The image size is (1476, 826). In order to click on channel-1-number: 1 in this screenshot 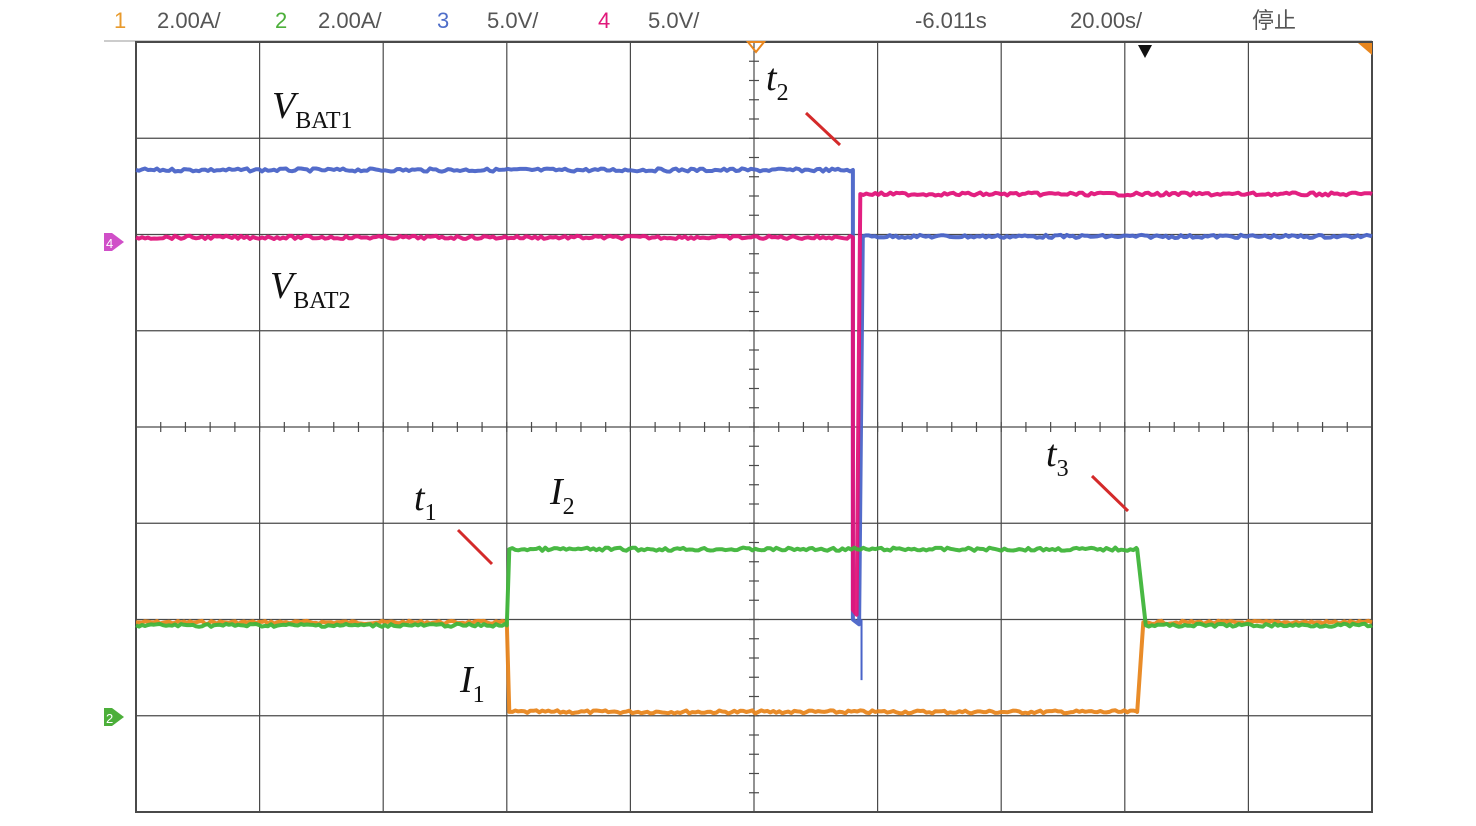, I will do `click(120, 20)`.